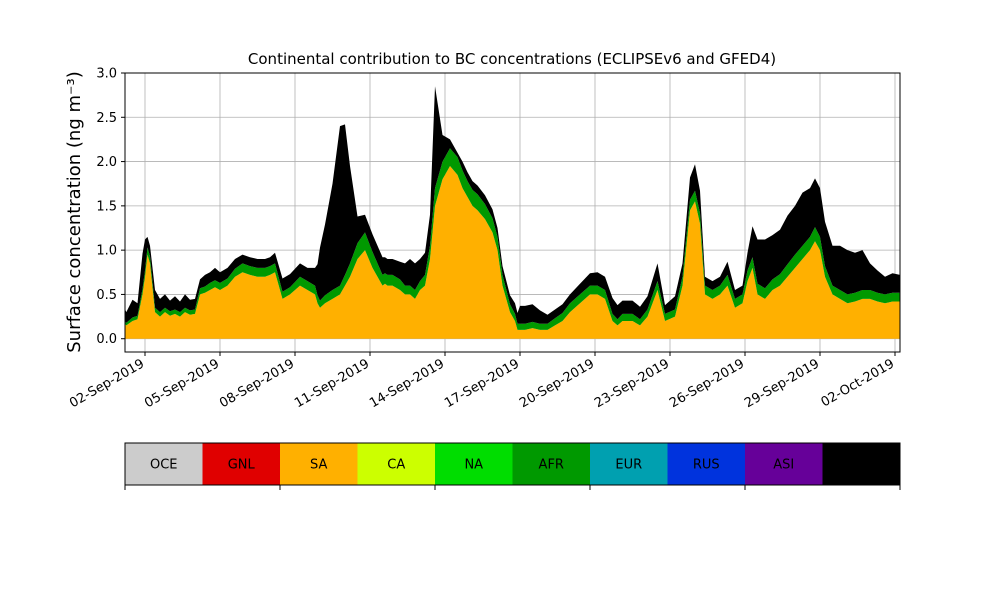 The width and height of the screenshot is (1000, 600). What do you see at coordinates (107, 383) in the screenshot?
I see `x-tick-label-0: 02-Sep-2019` at bounding box center [107, 383].